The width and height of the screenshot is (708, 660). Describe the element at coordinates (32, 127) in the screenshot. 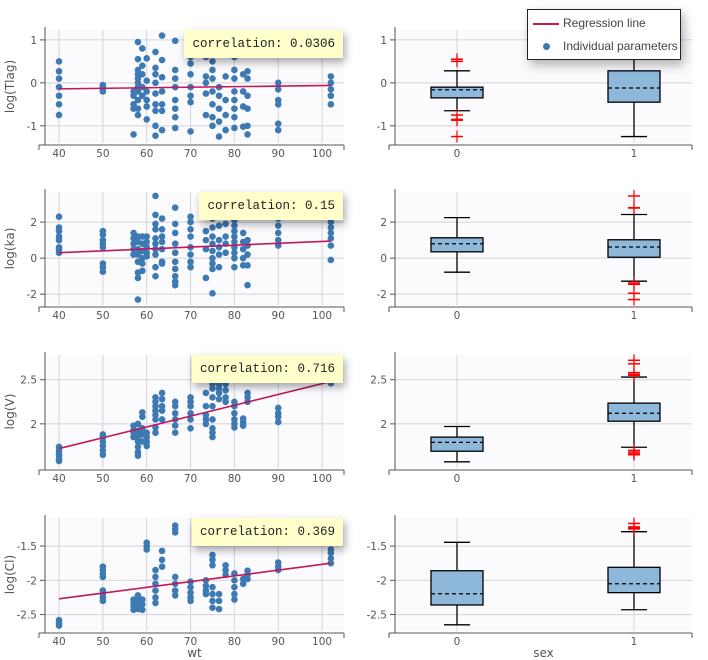

I see `y-tick-label: -1` at that location.